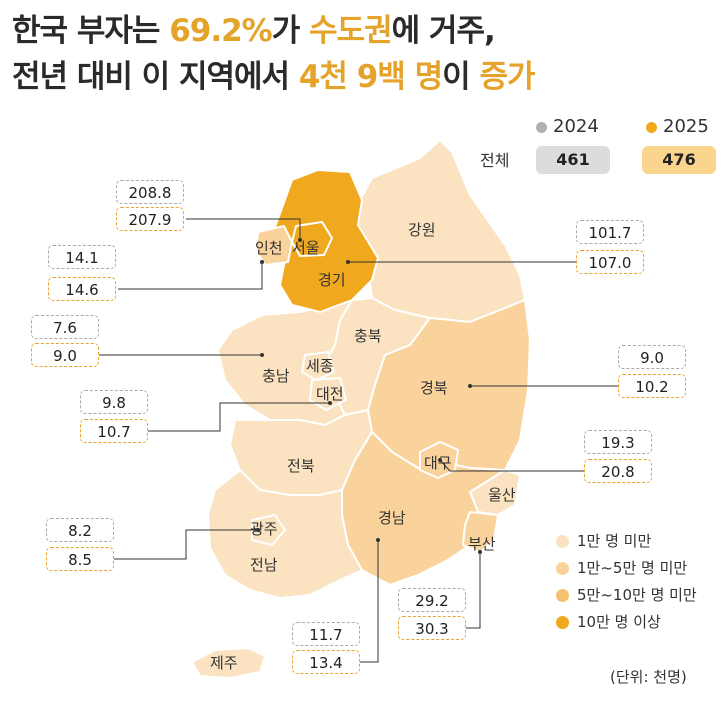 The width and height of the screenshot is (724, 704). I want to click on label-ulsan: 울산, so click(502, 495).